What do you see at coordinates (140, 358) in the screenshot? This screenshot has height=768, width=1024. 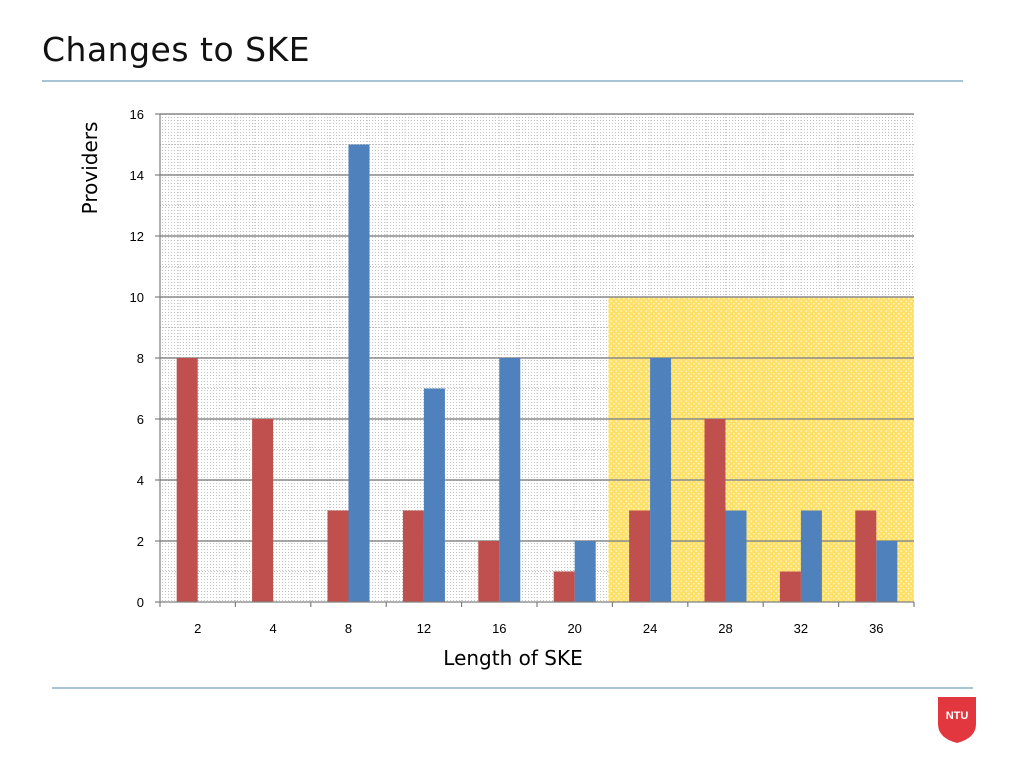 I see `y-tick-label: 8` at bounding box center [140, 358].